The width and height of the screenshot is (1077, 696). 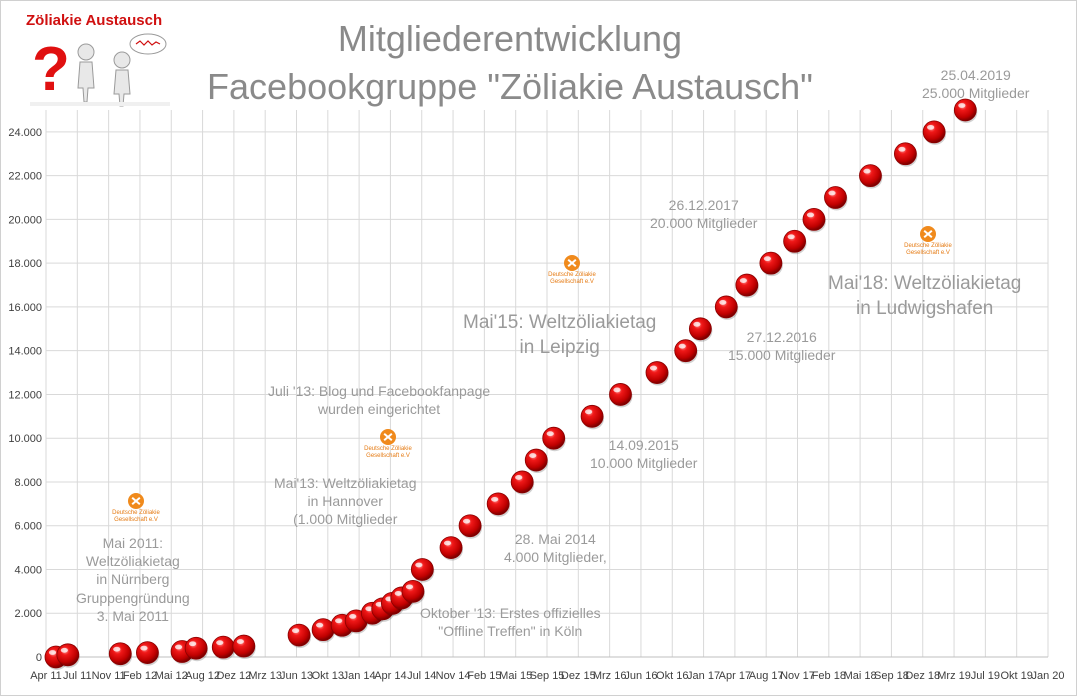 I want to click on annotation-line: 20.000 Mitglieder, so click(x=704, y=223).